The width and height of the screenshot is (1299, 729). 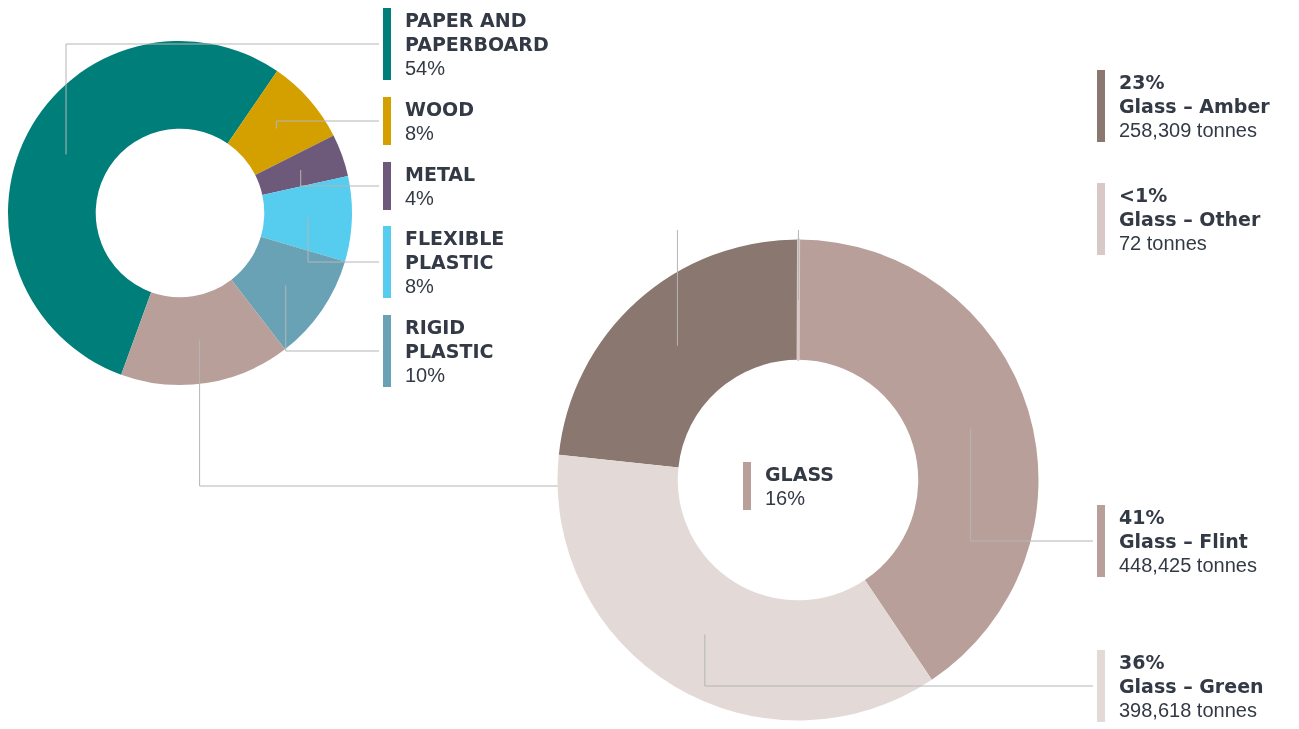 What do you see at coordinates (426, 375) in the screenshot?
I see `data-label: 10%` at bounding box center [426, 375].